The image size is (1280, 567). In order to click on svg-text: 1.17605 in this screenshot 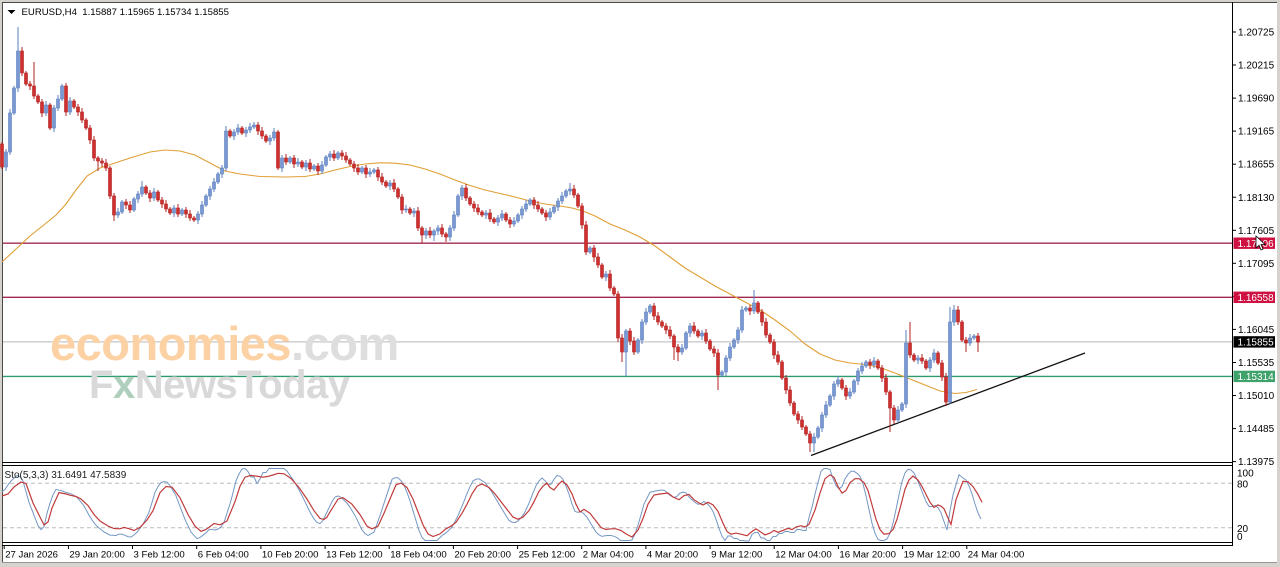, I will do `click(1256, 231)`.